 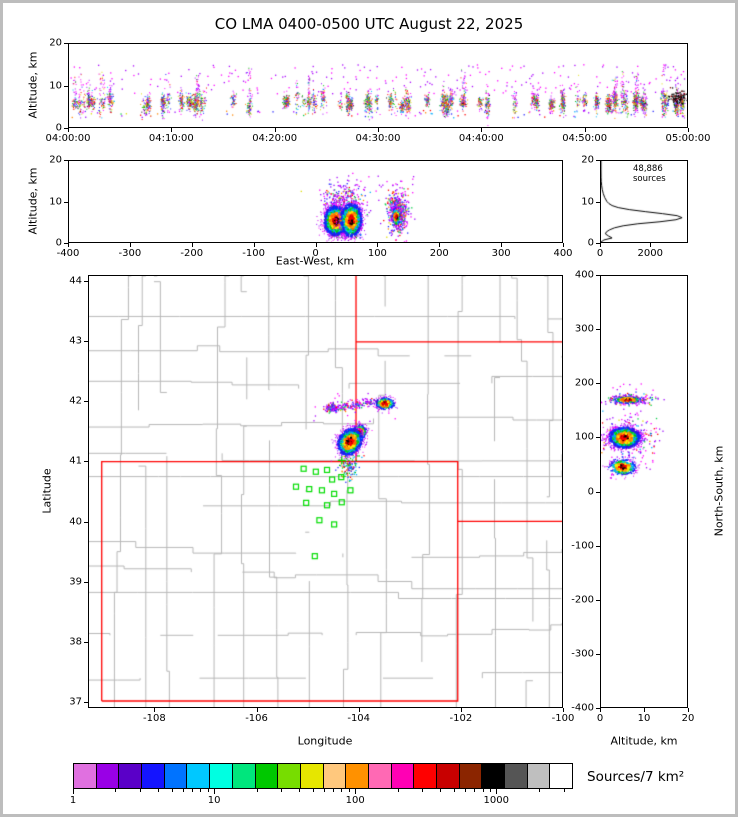 What do you see at coordinates (584, 275) in the screenshot?
I see `tick-label: 400` at bounding box center [584, 275].